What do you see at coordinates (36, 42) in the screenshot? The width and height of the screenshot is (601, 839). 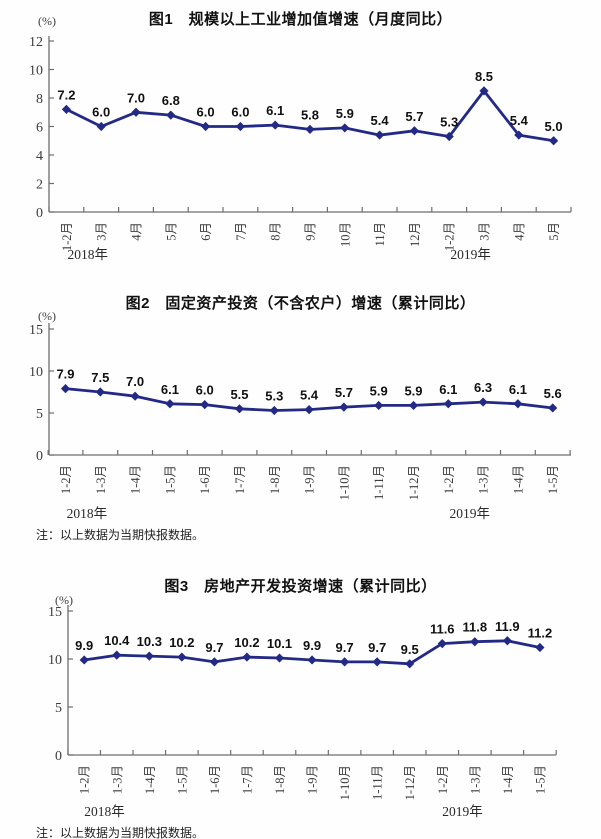 I see `y-tick-label: 12` at bounding box center [36, 42].